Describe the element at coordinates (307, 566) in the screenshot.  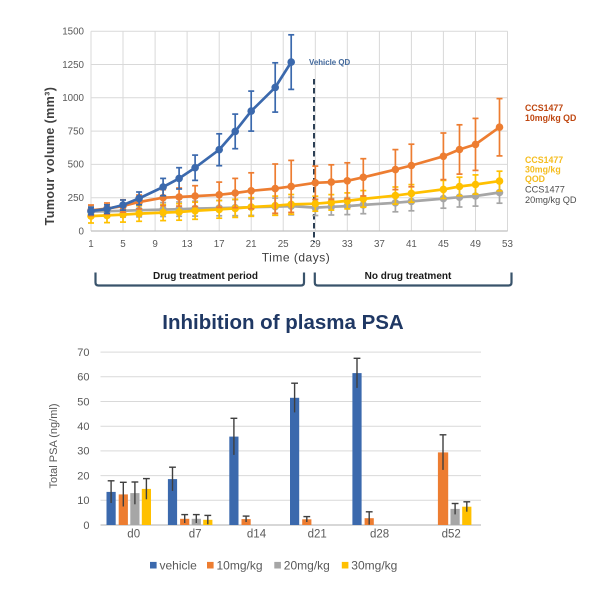
I see `svg-text: 20mg/kg` at that location.